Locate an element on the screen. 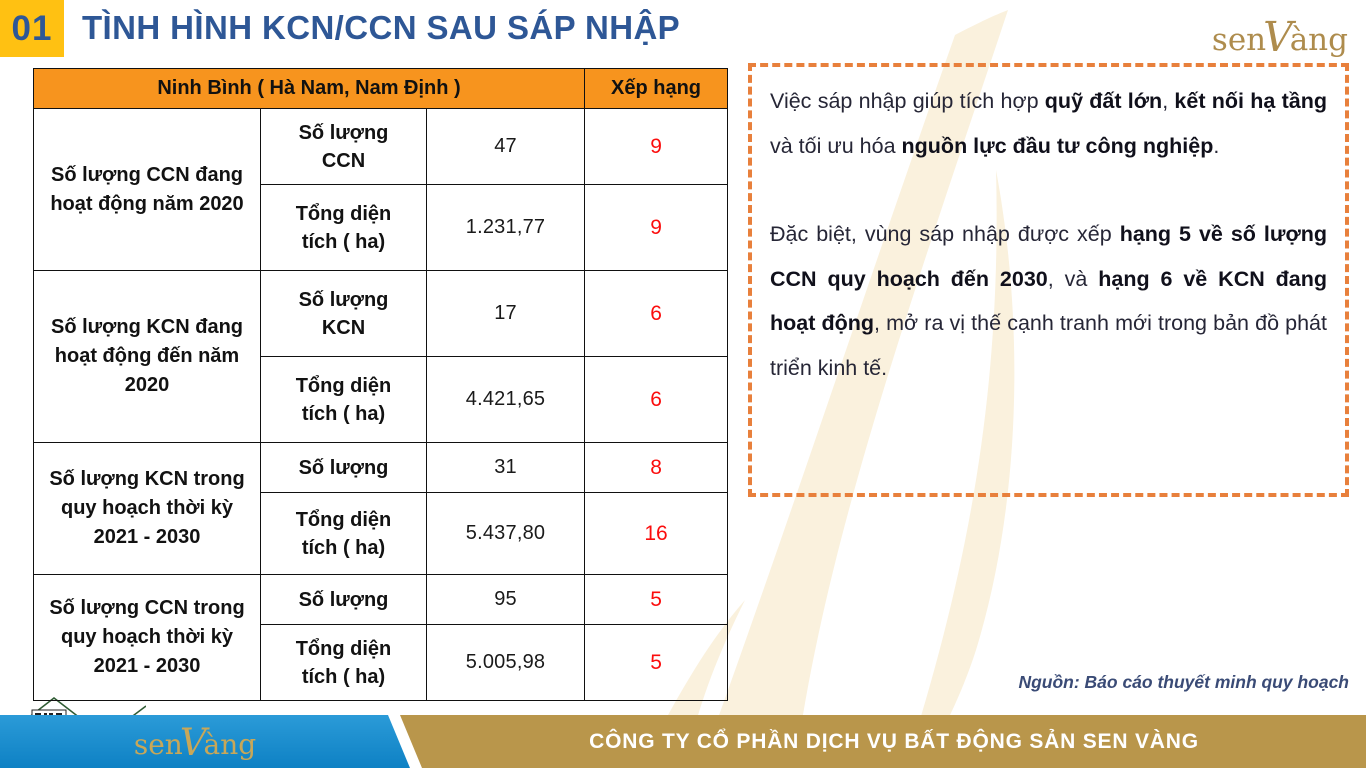  rank-cell: 8 is located at coordinates (656, 467).